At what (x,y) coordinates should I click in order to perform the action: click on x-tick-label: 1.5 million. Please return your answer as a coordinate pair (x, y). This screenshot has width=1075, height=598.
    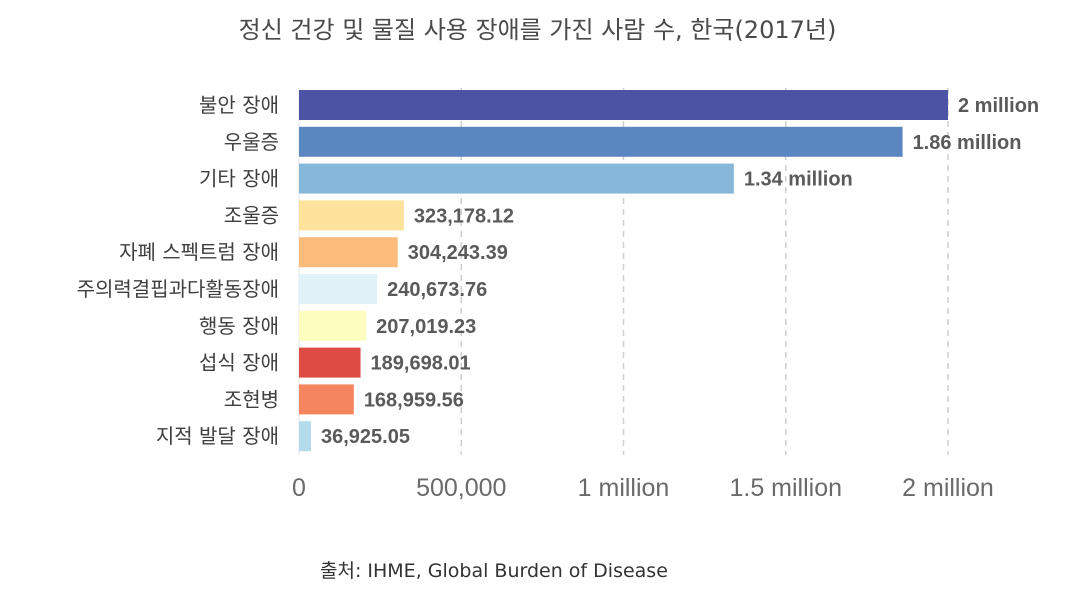
    Looking at the image, I should click on (785, 488).